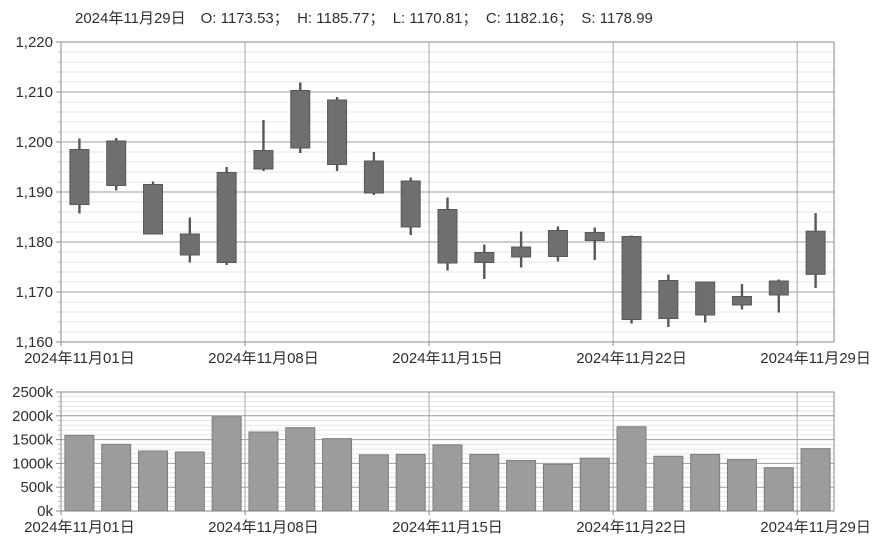  I want to click on y-tick-label: 2000k, so click(32, 416).